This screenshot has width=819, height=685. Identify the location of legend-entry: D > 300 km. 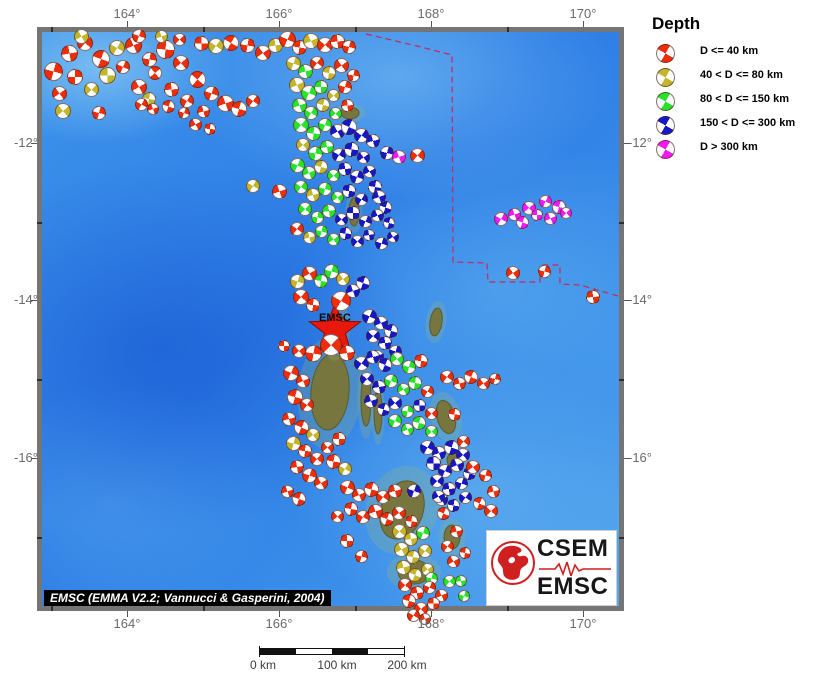
(734, 150).